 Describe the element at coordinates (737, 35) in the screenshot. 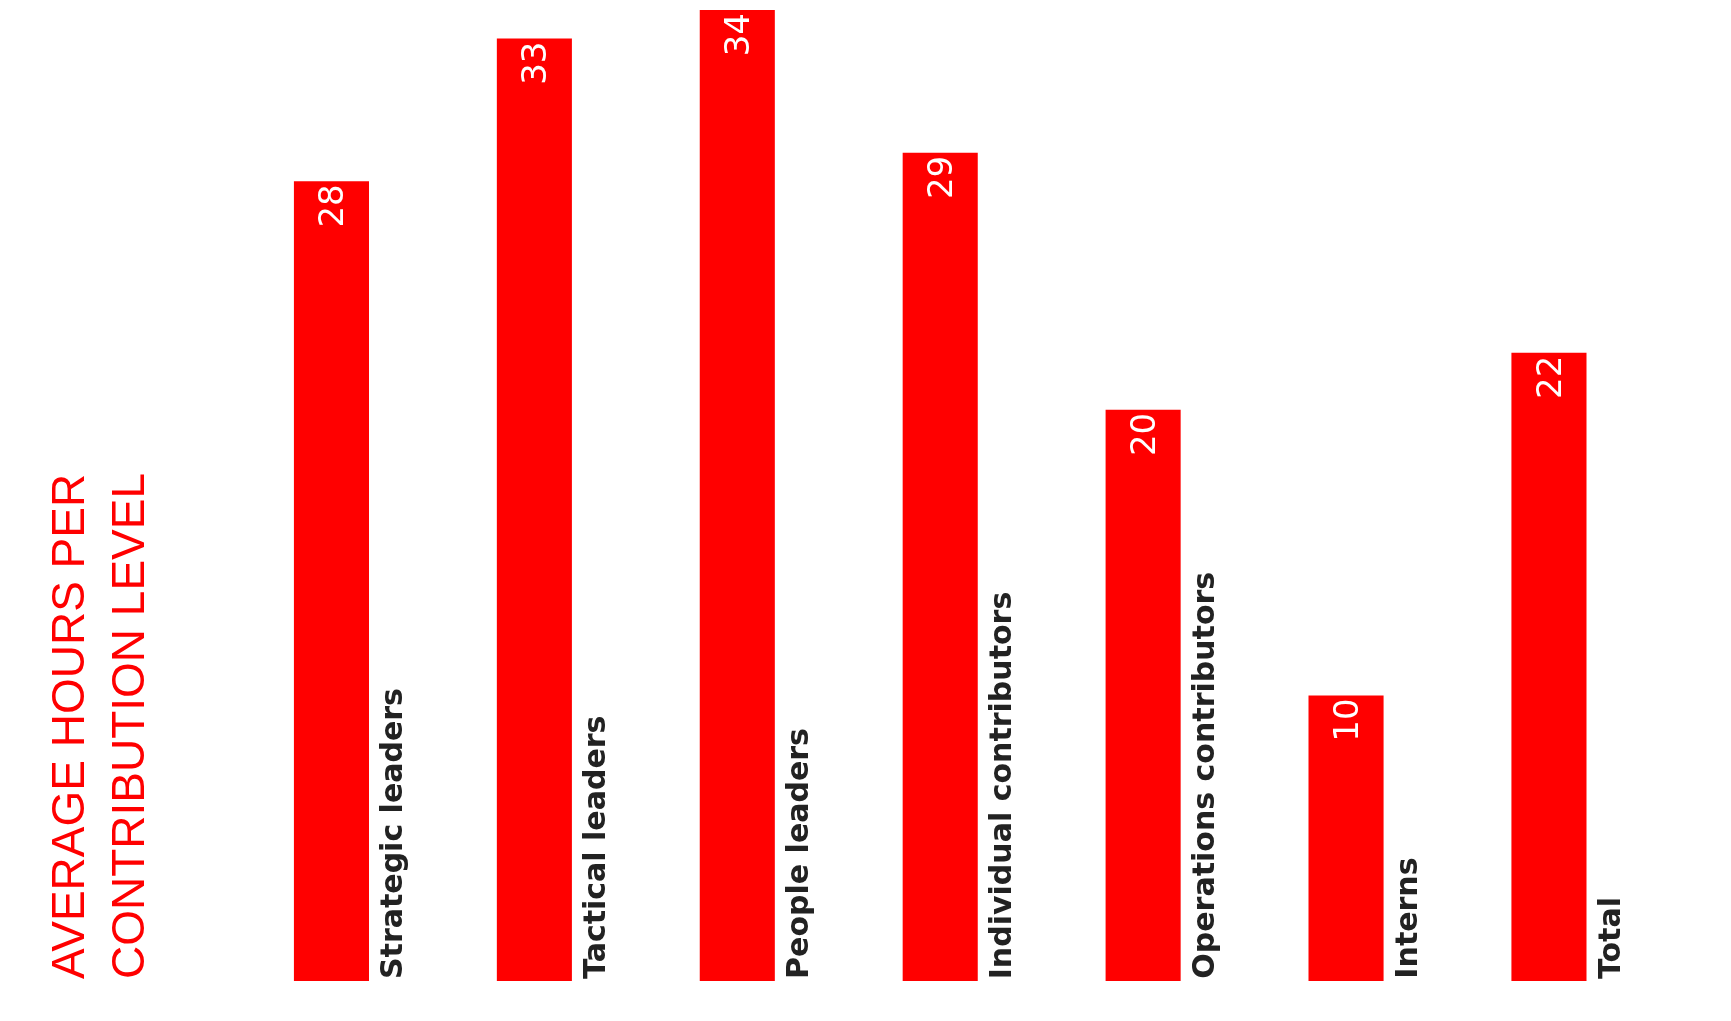

I see `data-label: 34` at that location.